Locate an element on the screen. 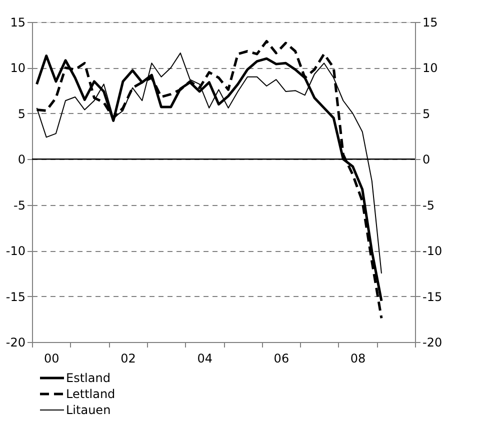 This screenshot has height=423, width=477. y2-tick-label: -15 is located at coordinates (432, 297).